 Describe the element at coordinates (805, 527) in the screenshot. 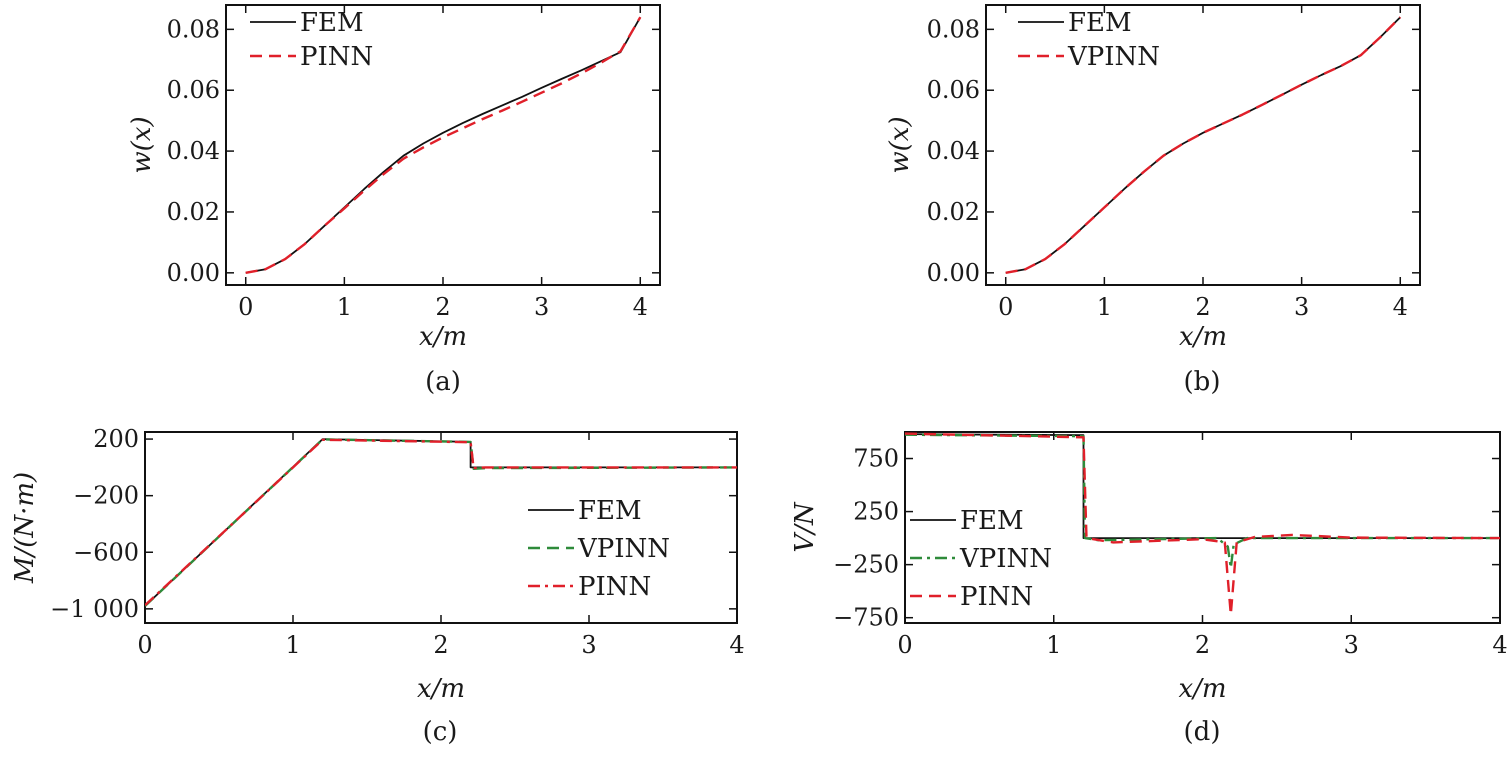

I see `y-axis-label: V/N` at that location.